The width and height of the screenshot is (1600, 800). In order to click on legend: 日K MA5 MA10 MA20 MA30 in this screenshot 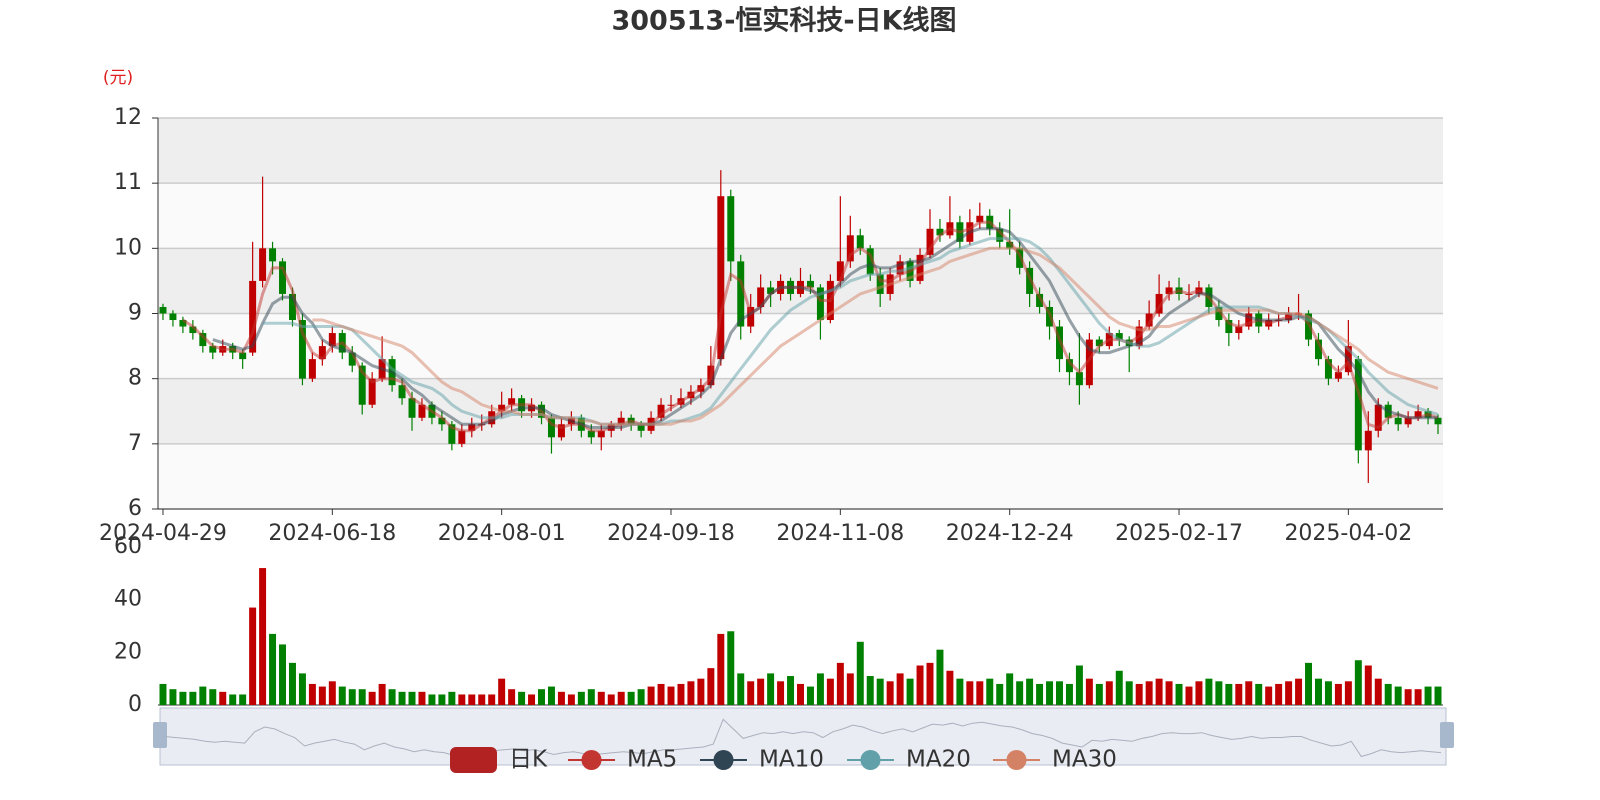, I will do `click(783, 760)`.